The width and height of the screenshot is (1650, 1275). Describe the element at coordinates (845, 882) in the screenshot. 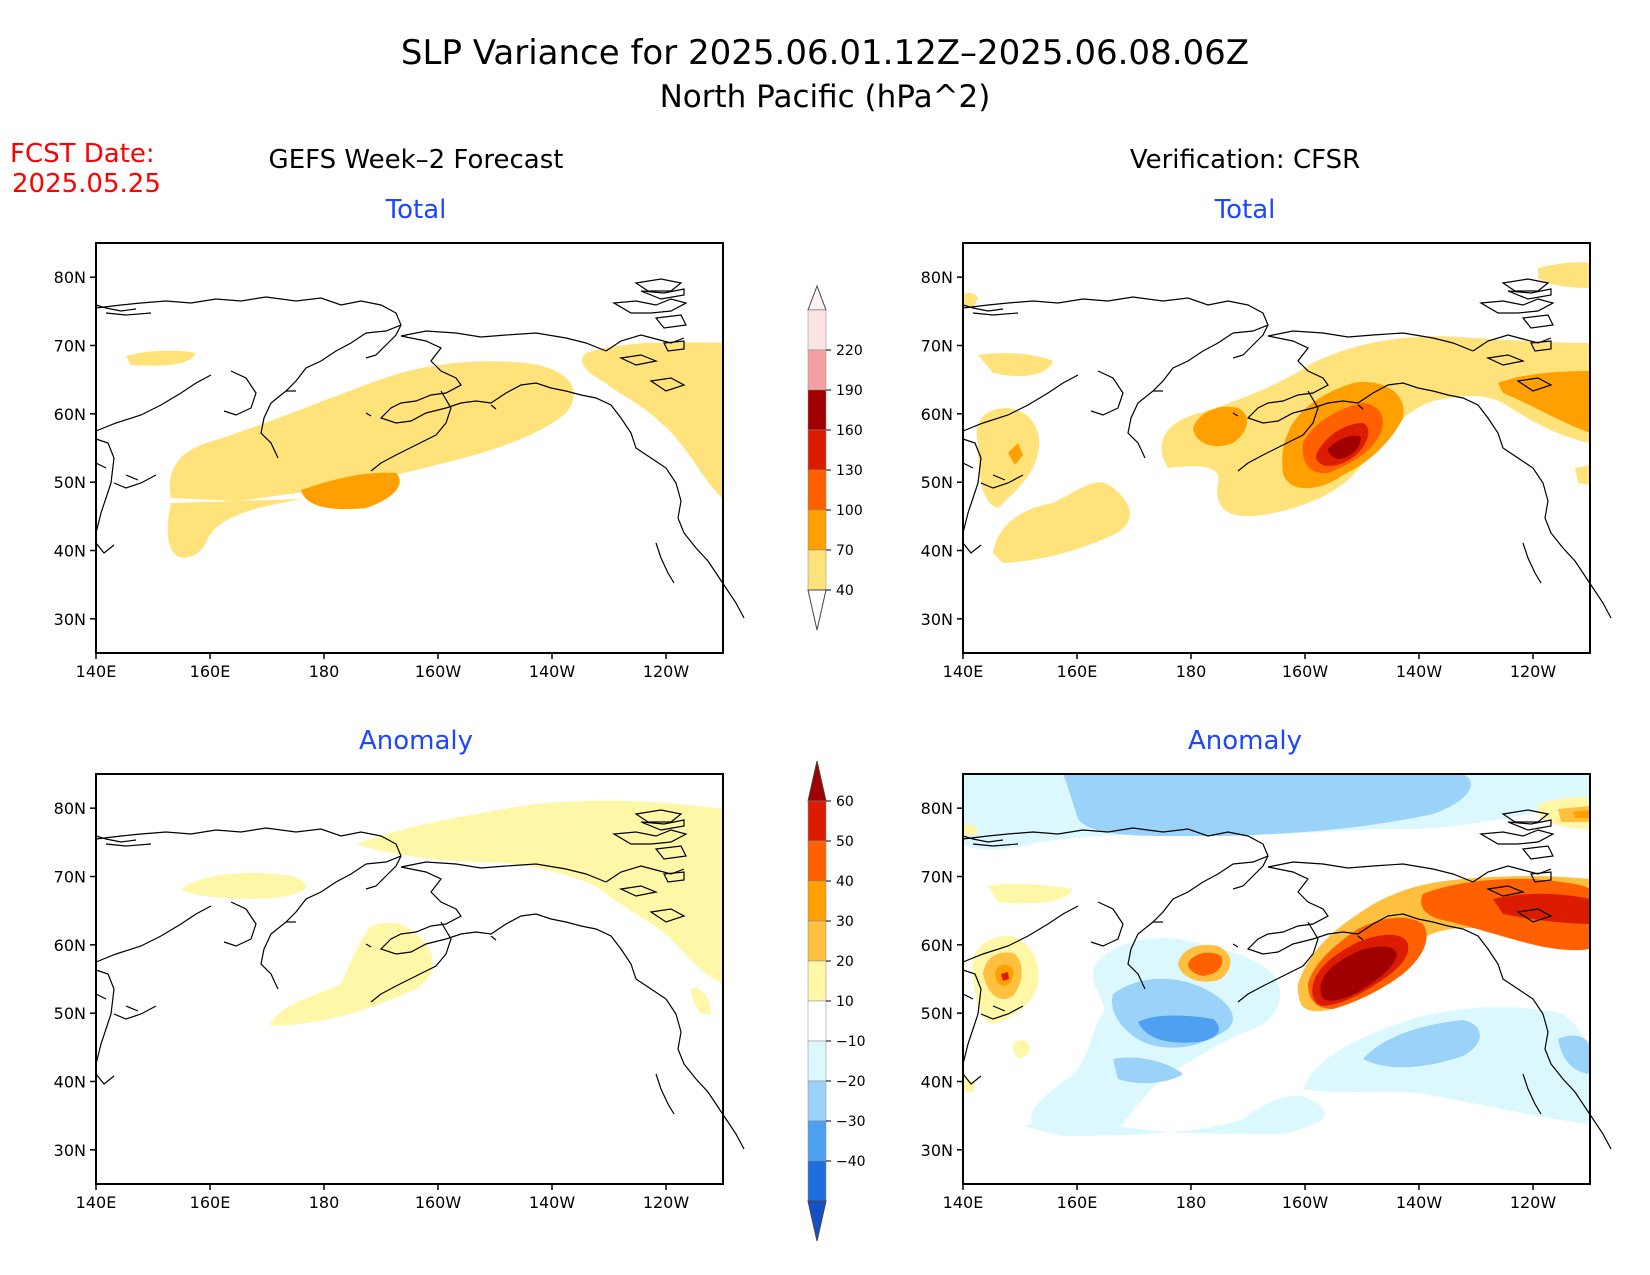

I see `colorbar-label: 40` at that location.